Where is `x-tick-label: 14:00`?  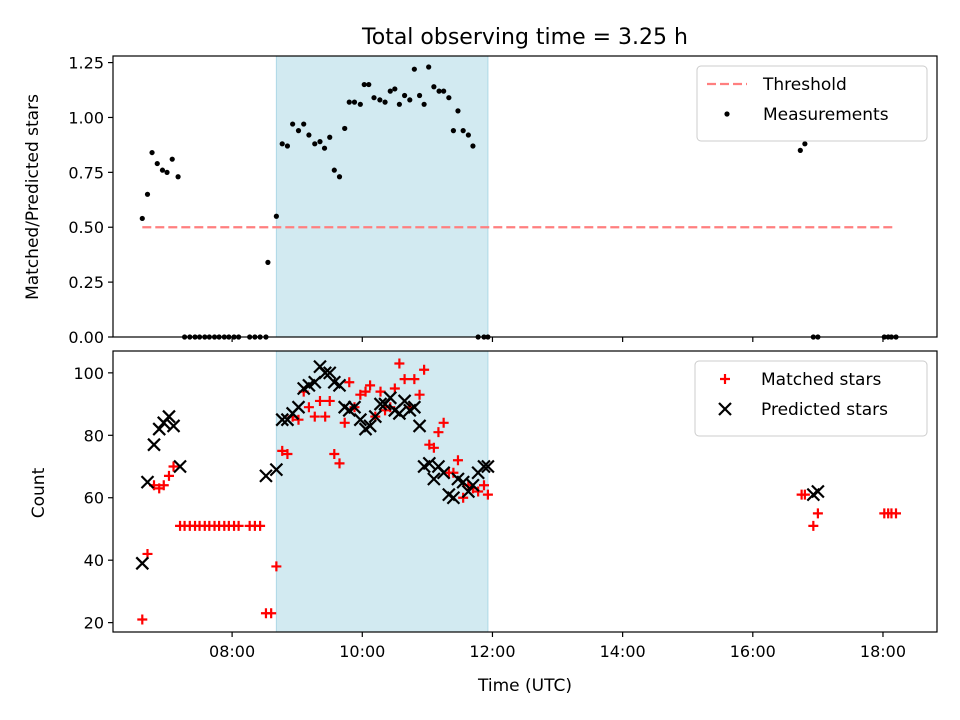
x-tick-label: 14:00 is located at coordinates (623, 651).